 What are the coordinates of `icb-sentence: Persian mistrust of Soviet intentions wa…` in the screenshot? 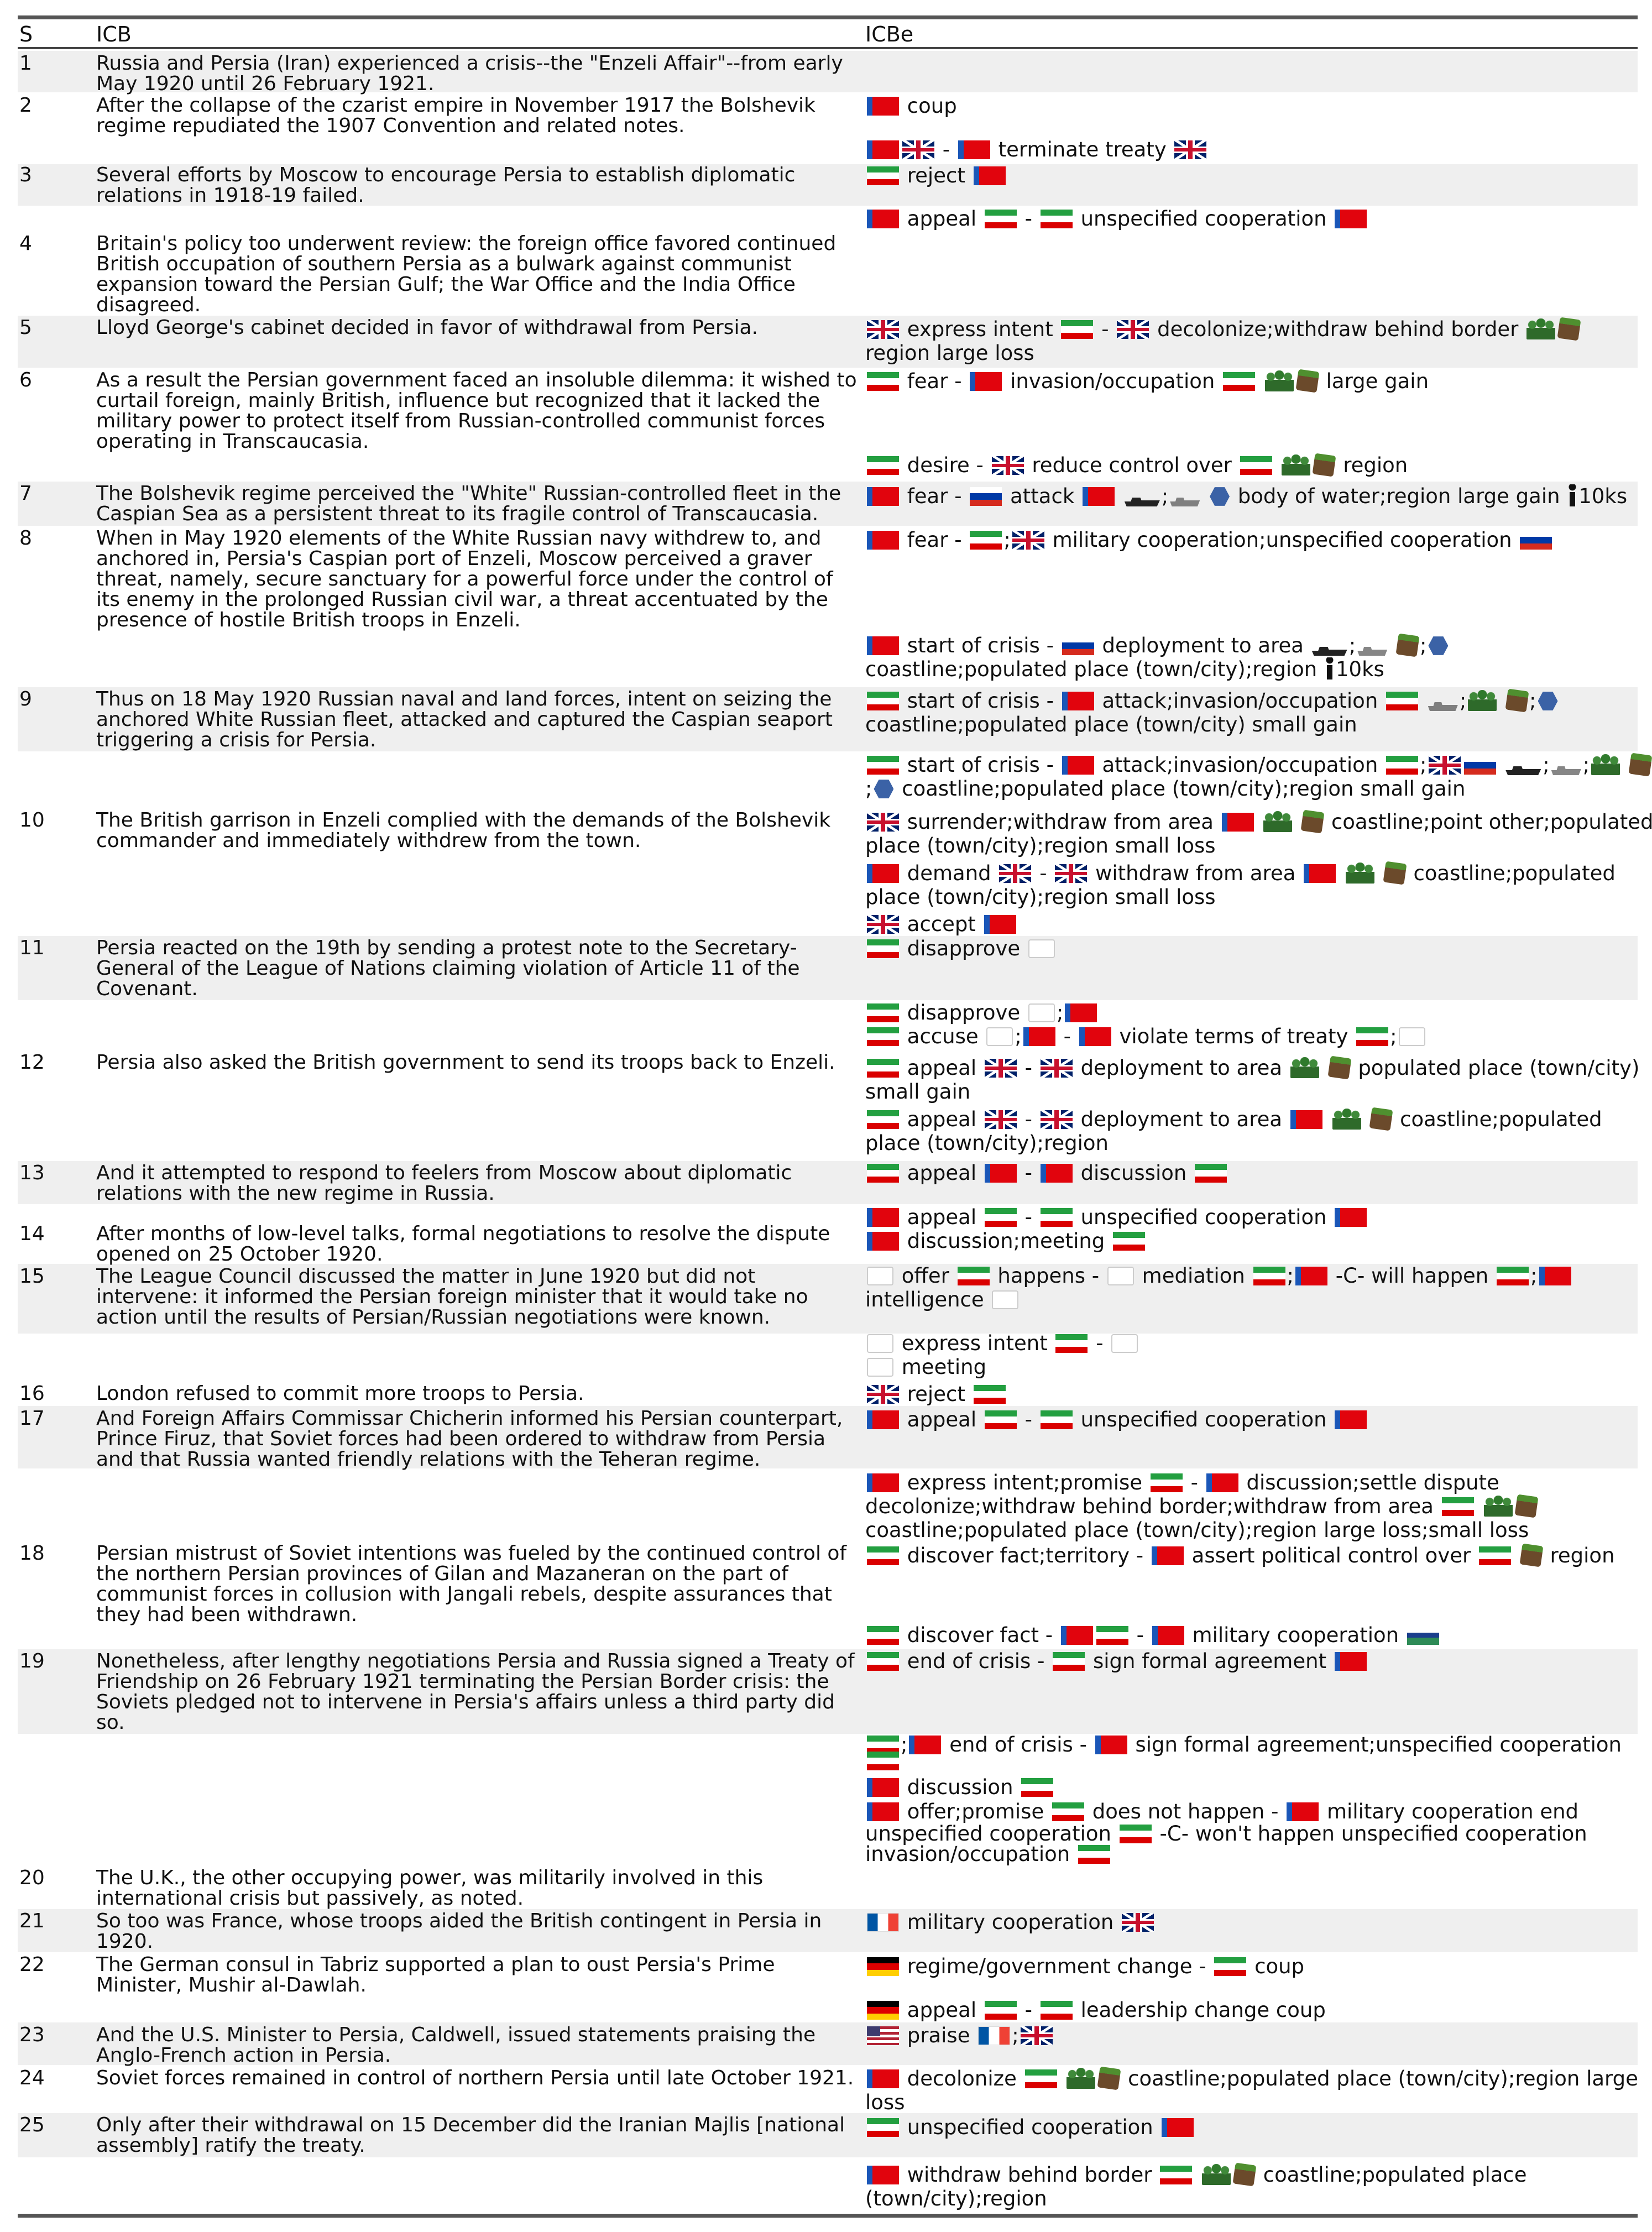 It's located at (471, 1584).